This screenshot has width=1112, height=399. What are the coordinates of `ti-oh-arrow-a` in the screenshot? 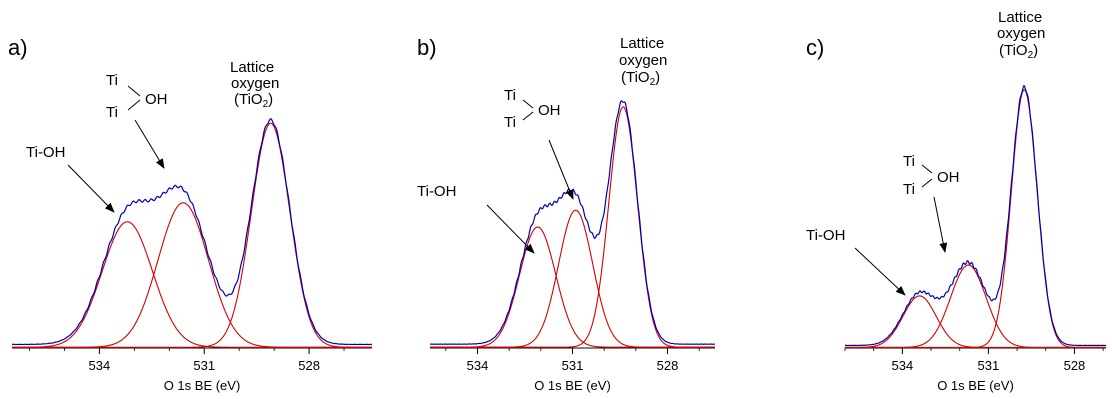 It's located at (91, 188).